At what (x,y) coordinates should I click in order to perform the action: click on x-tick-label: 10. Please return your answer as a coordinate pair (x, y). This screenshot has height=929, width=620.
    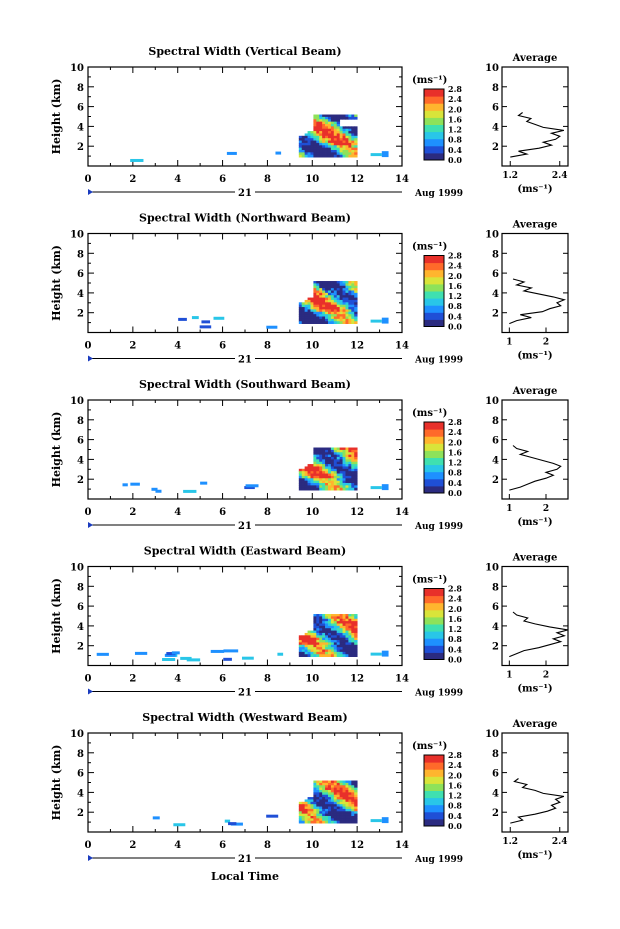
    Looking at the image, I should click on (312, 679).